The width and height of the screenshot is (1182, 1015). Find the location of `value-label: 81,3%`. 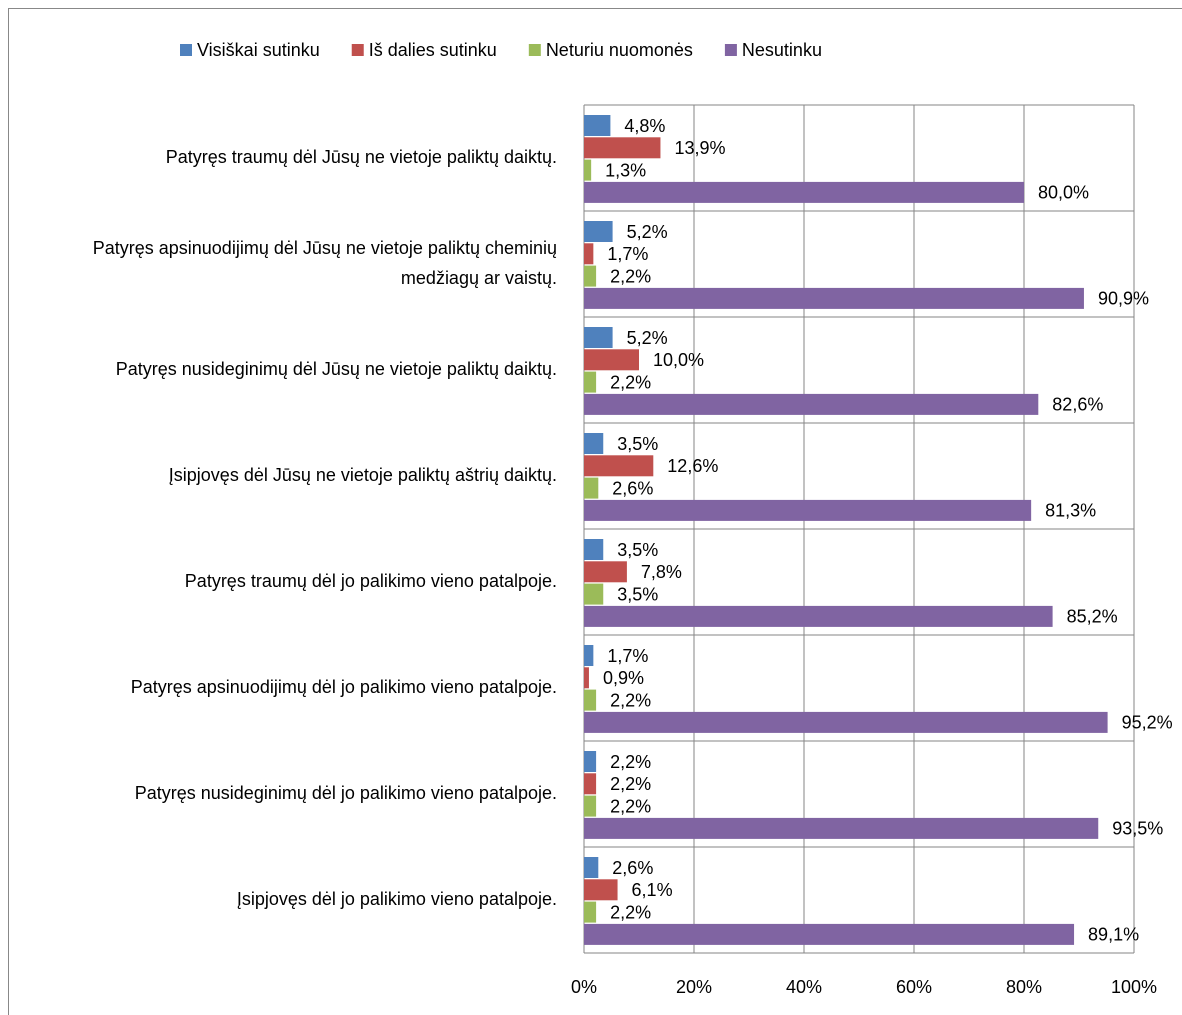

value-label: 81,3% is located at coordinates (1070, 511).